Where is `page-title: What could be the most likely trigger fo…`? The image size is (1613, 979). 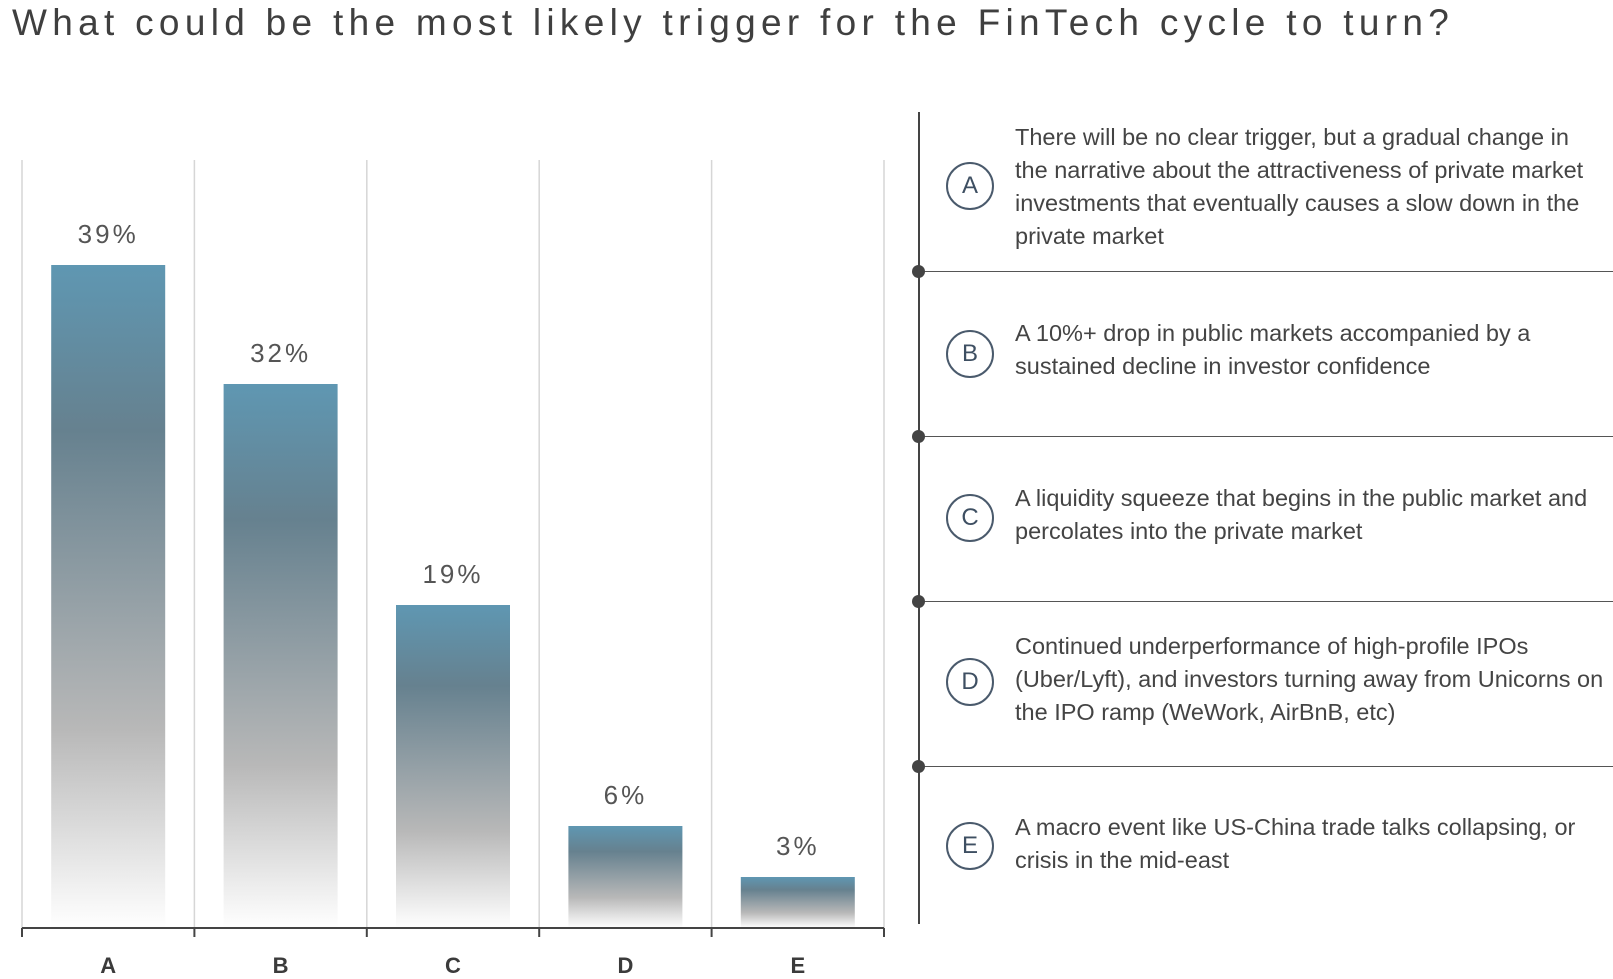
page-title: What could be the most likely trigger fo… is located at coordinates (733, 22).